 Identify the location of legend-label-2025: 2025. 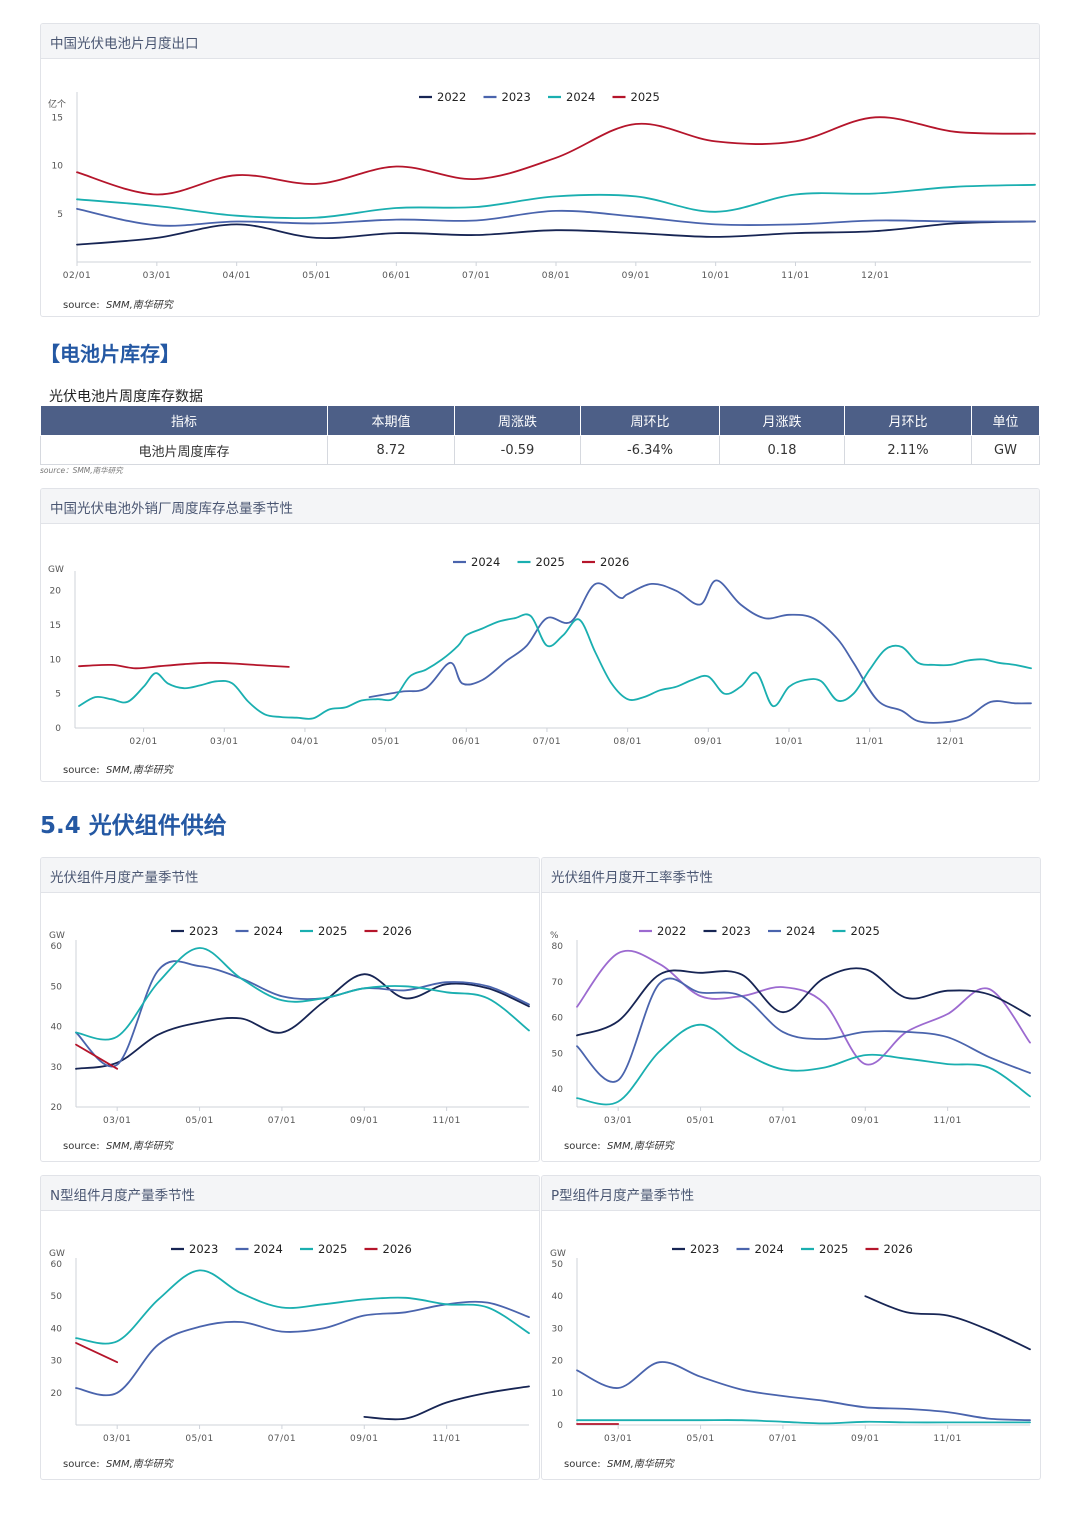
(550, 562).